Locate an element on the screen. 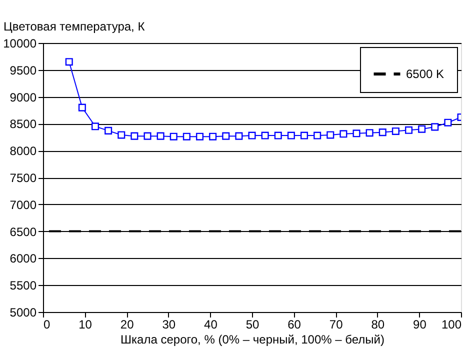 Image resolution: width=472 pixels, height=349 pixels. y-tick-label: 5500 is located at coordinates (23, 285).